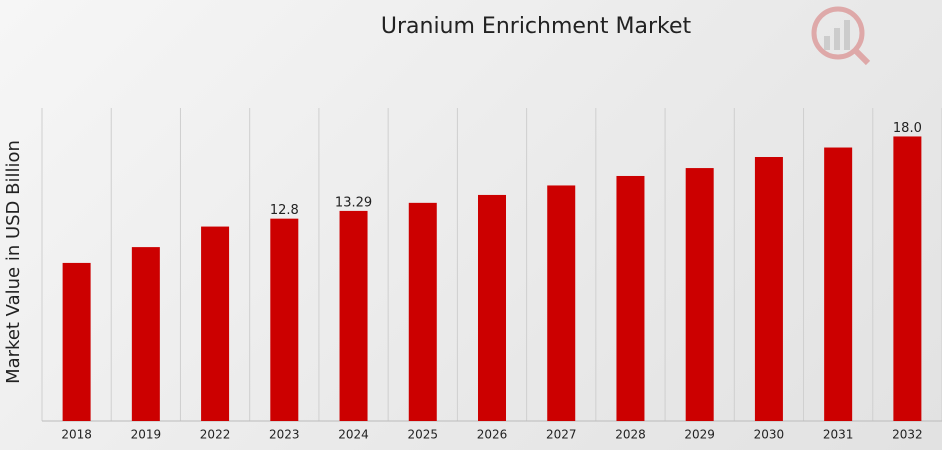 The width and height of the screenshot is (942, 450). Describe the element at coordinates (353, 202) in the screenshot. I see `value-label: 13.29` at that location.